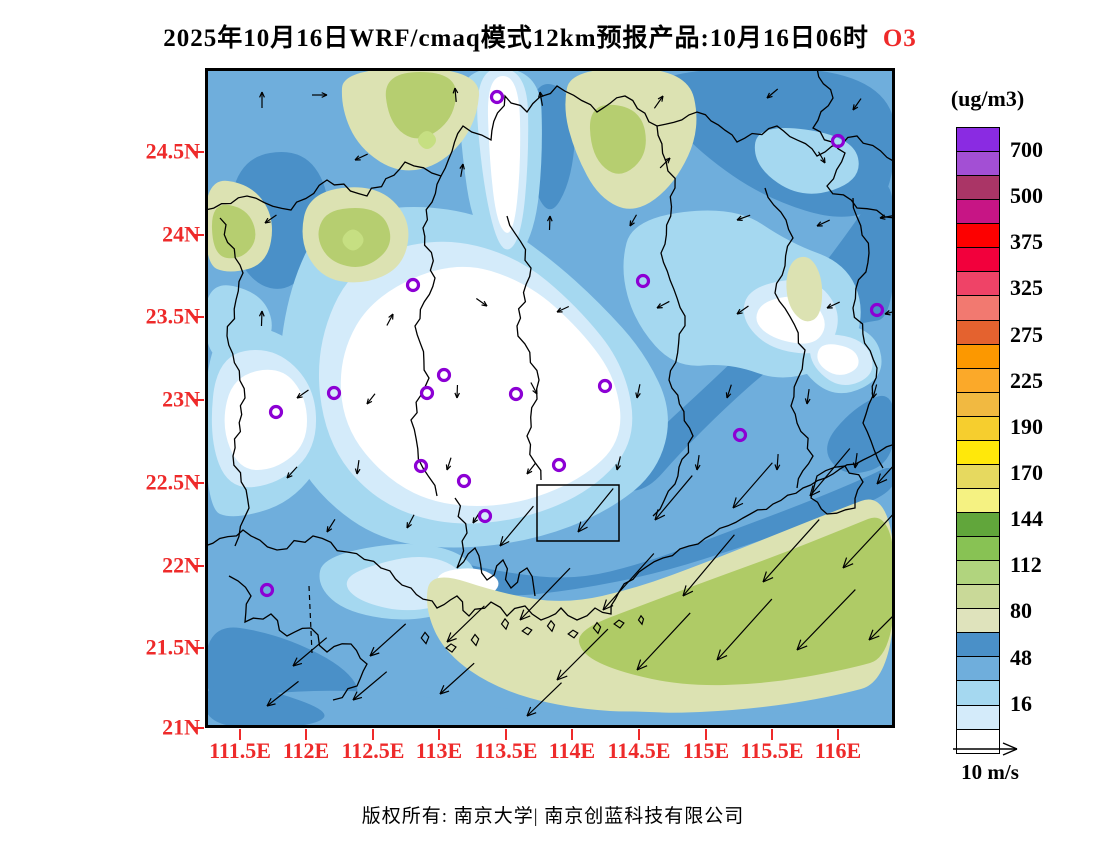 The height and width of the screenshot is (850, 1100). What do you see at coordinates (306, 750) in the screenshot?
I see `lon-label: 112E` at bounding box center [306, 750].